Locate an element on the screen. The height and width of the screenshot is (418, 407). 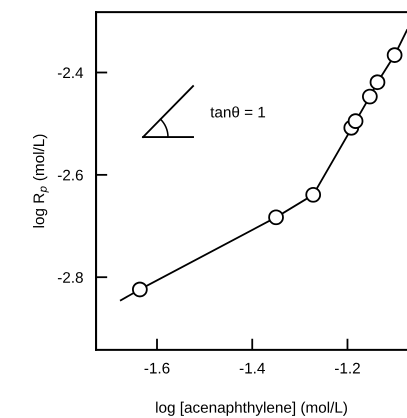
x-tick-label: -1.6 is located at coordinates (157, 368).